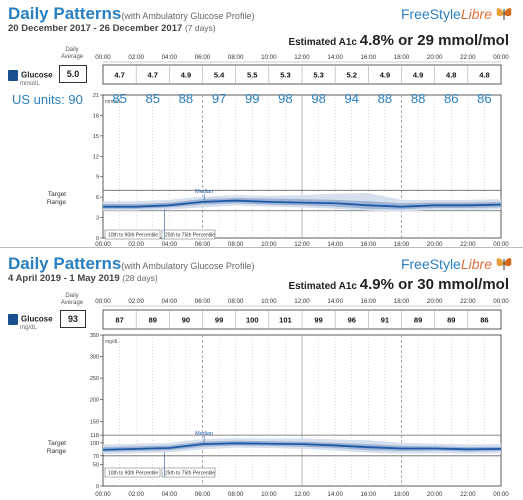 The image size is (523, 500). What do you see at coordinates (47, 99) in the screenshot?
I see `us-units-label: US units: 90` at bounding box center [47, 99].